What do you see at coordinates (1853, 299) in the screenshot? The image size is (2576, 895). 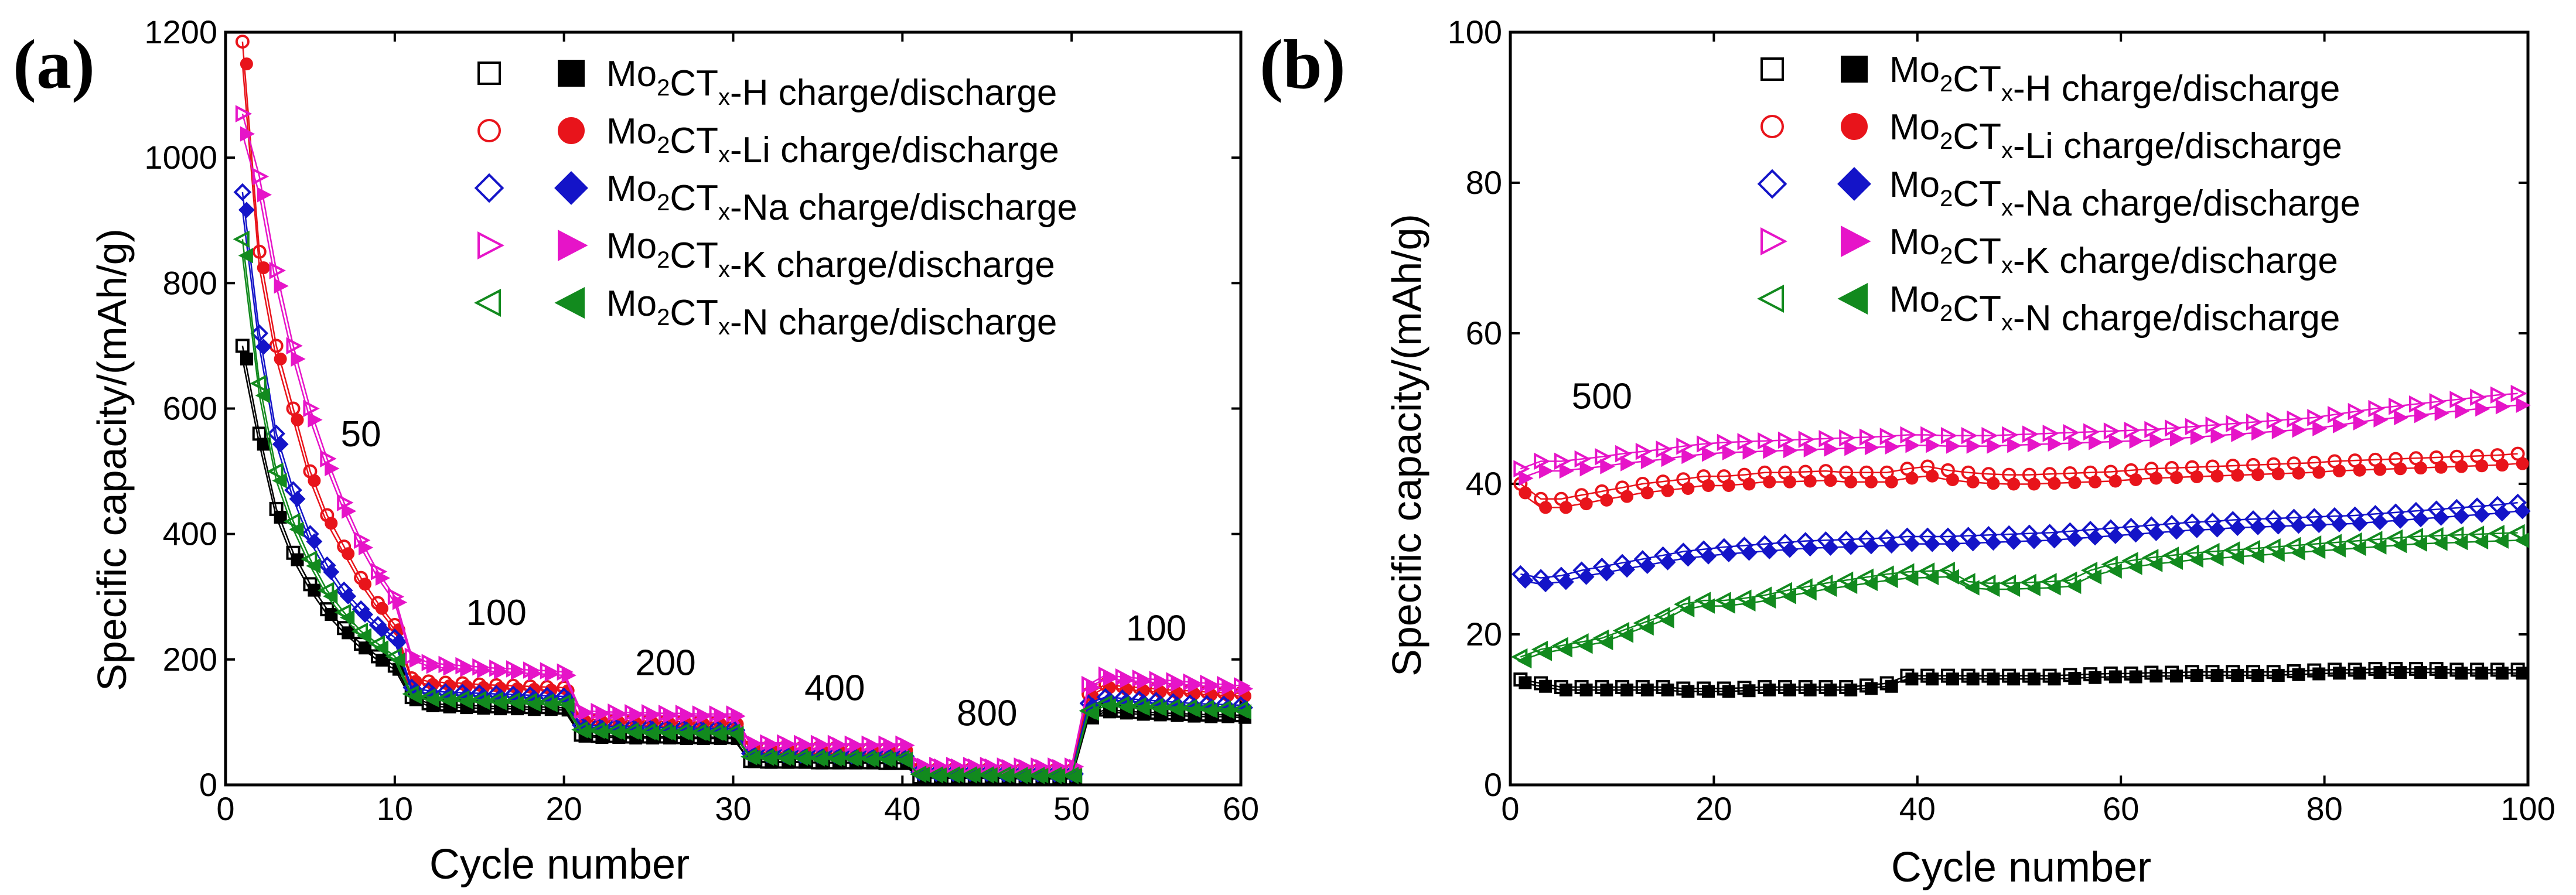 I see `legend-marker-filled` at bounding box center [1853, 299].